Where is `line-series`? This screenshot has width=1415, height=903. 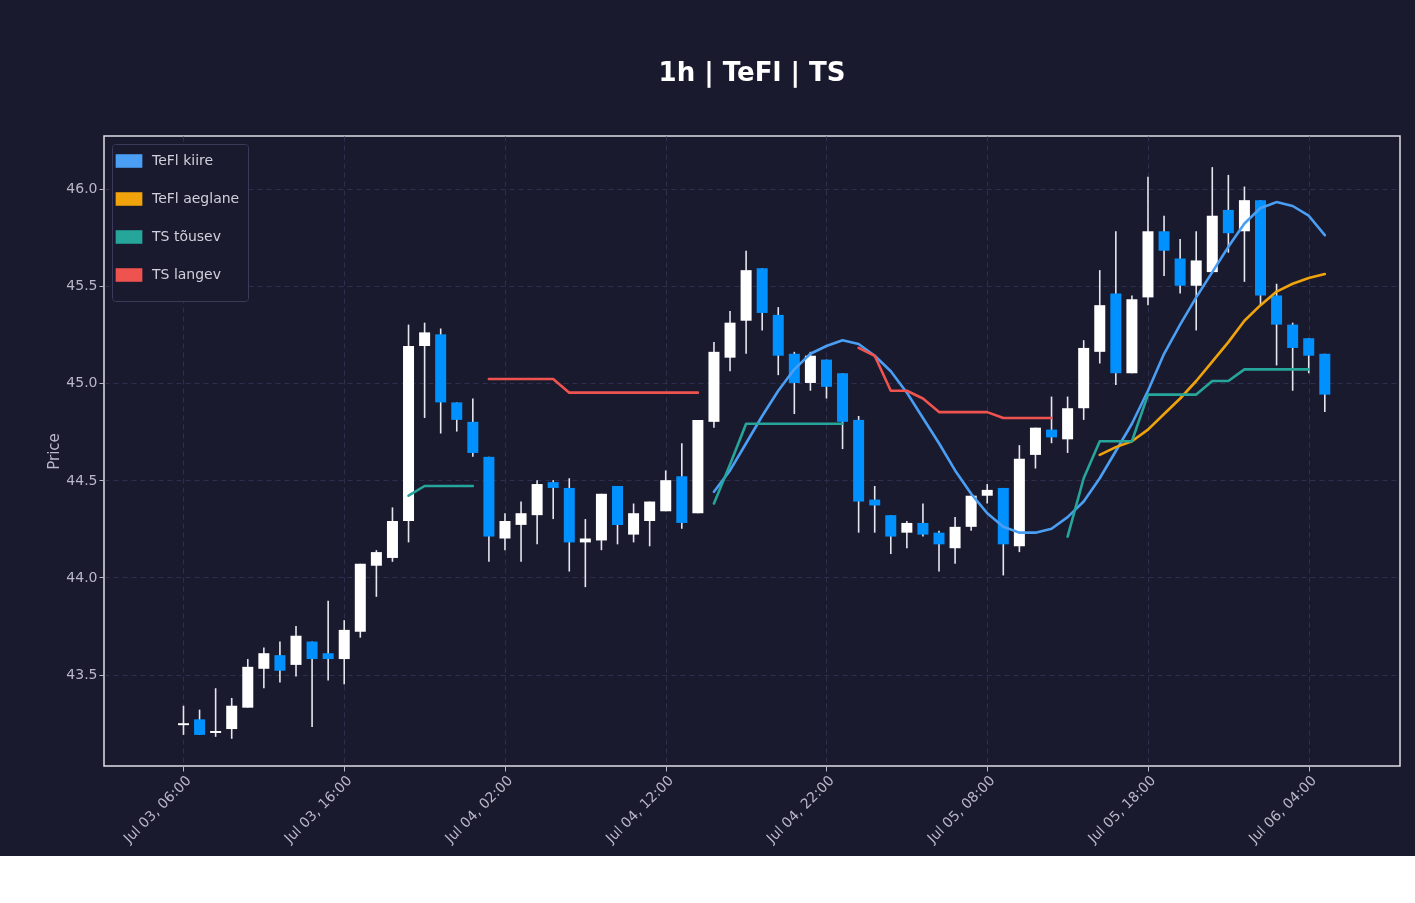
line-series is located at coordinates (1212, 364).